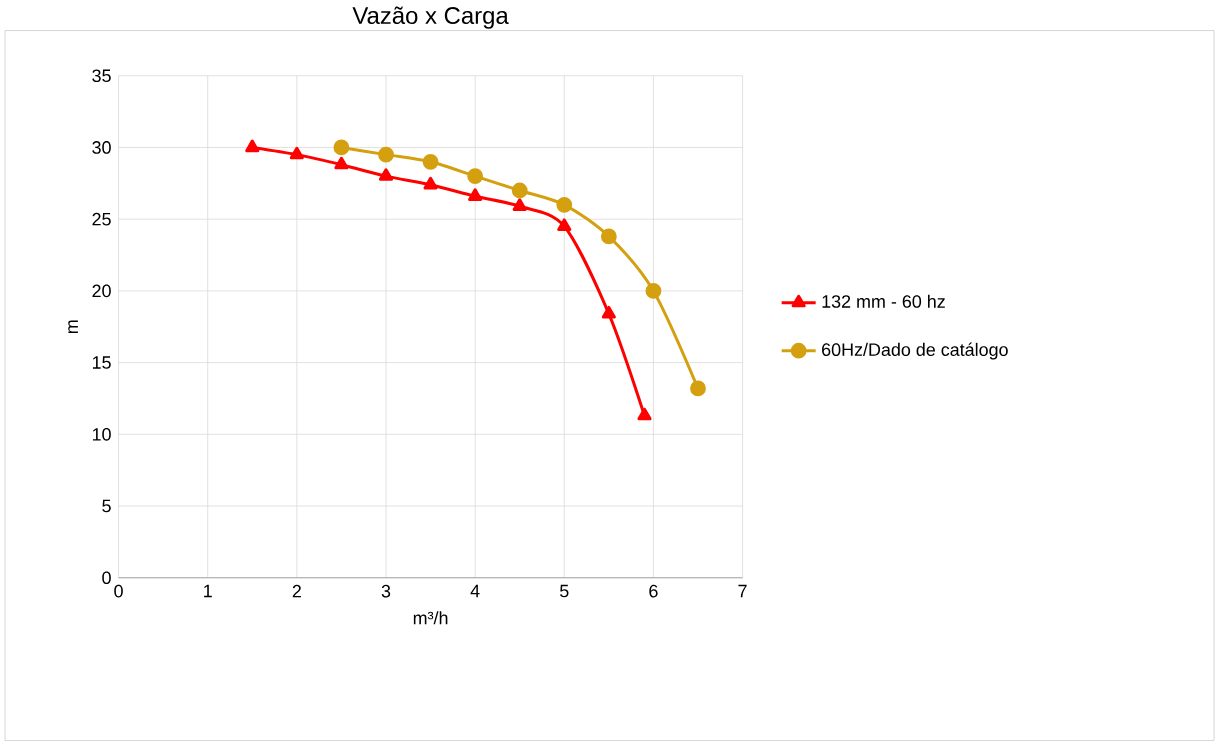 The height and width of the screenshot is (746, 1219). Describe the element at coordinates (653, 591) in the screenshot. I see `x-tick-label: 6` at that location.